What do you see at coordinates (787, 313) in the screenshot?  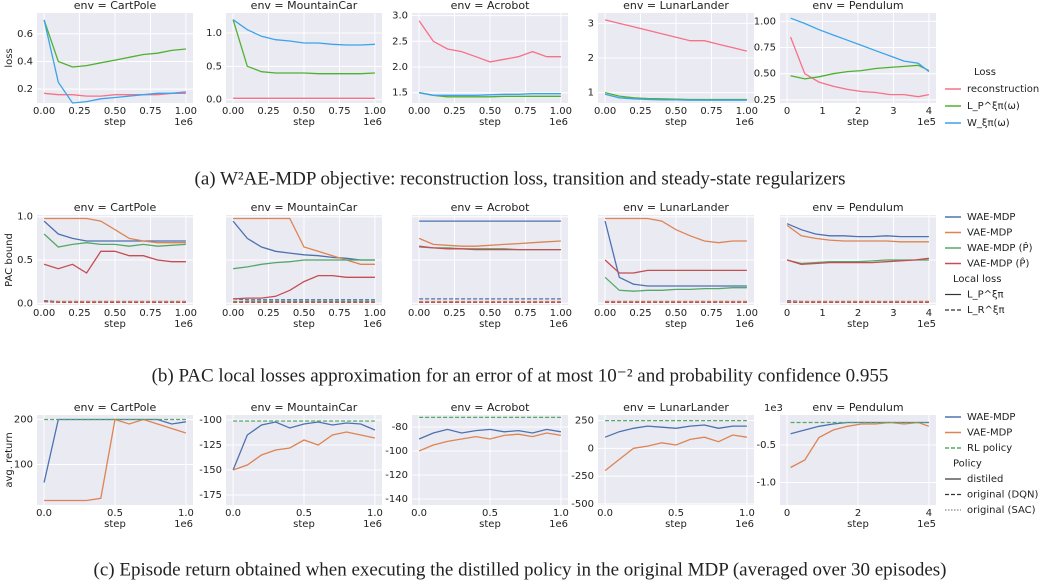 I see `x-tick-label: 0` at bounding box center [787, 313].